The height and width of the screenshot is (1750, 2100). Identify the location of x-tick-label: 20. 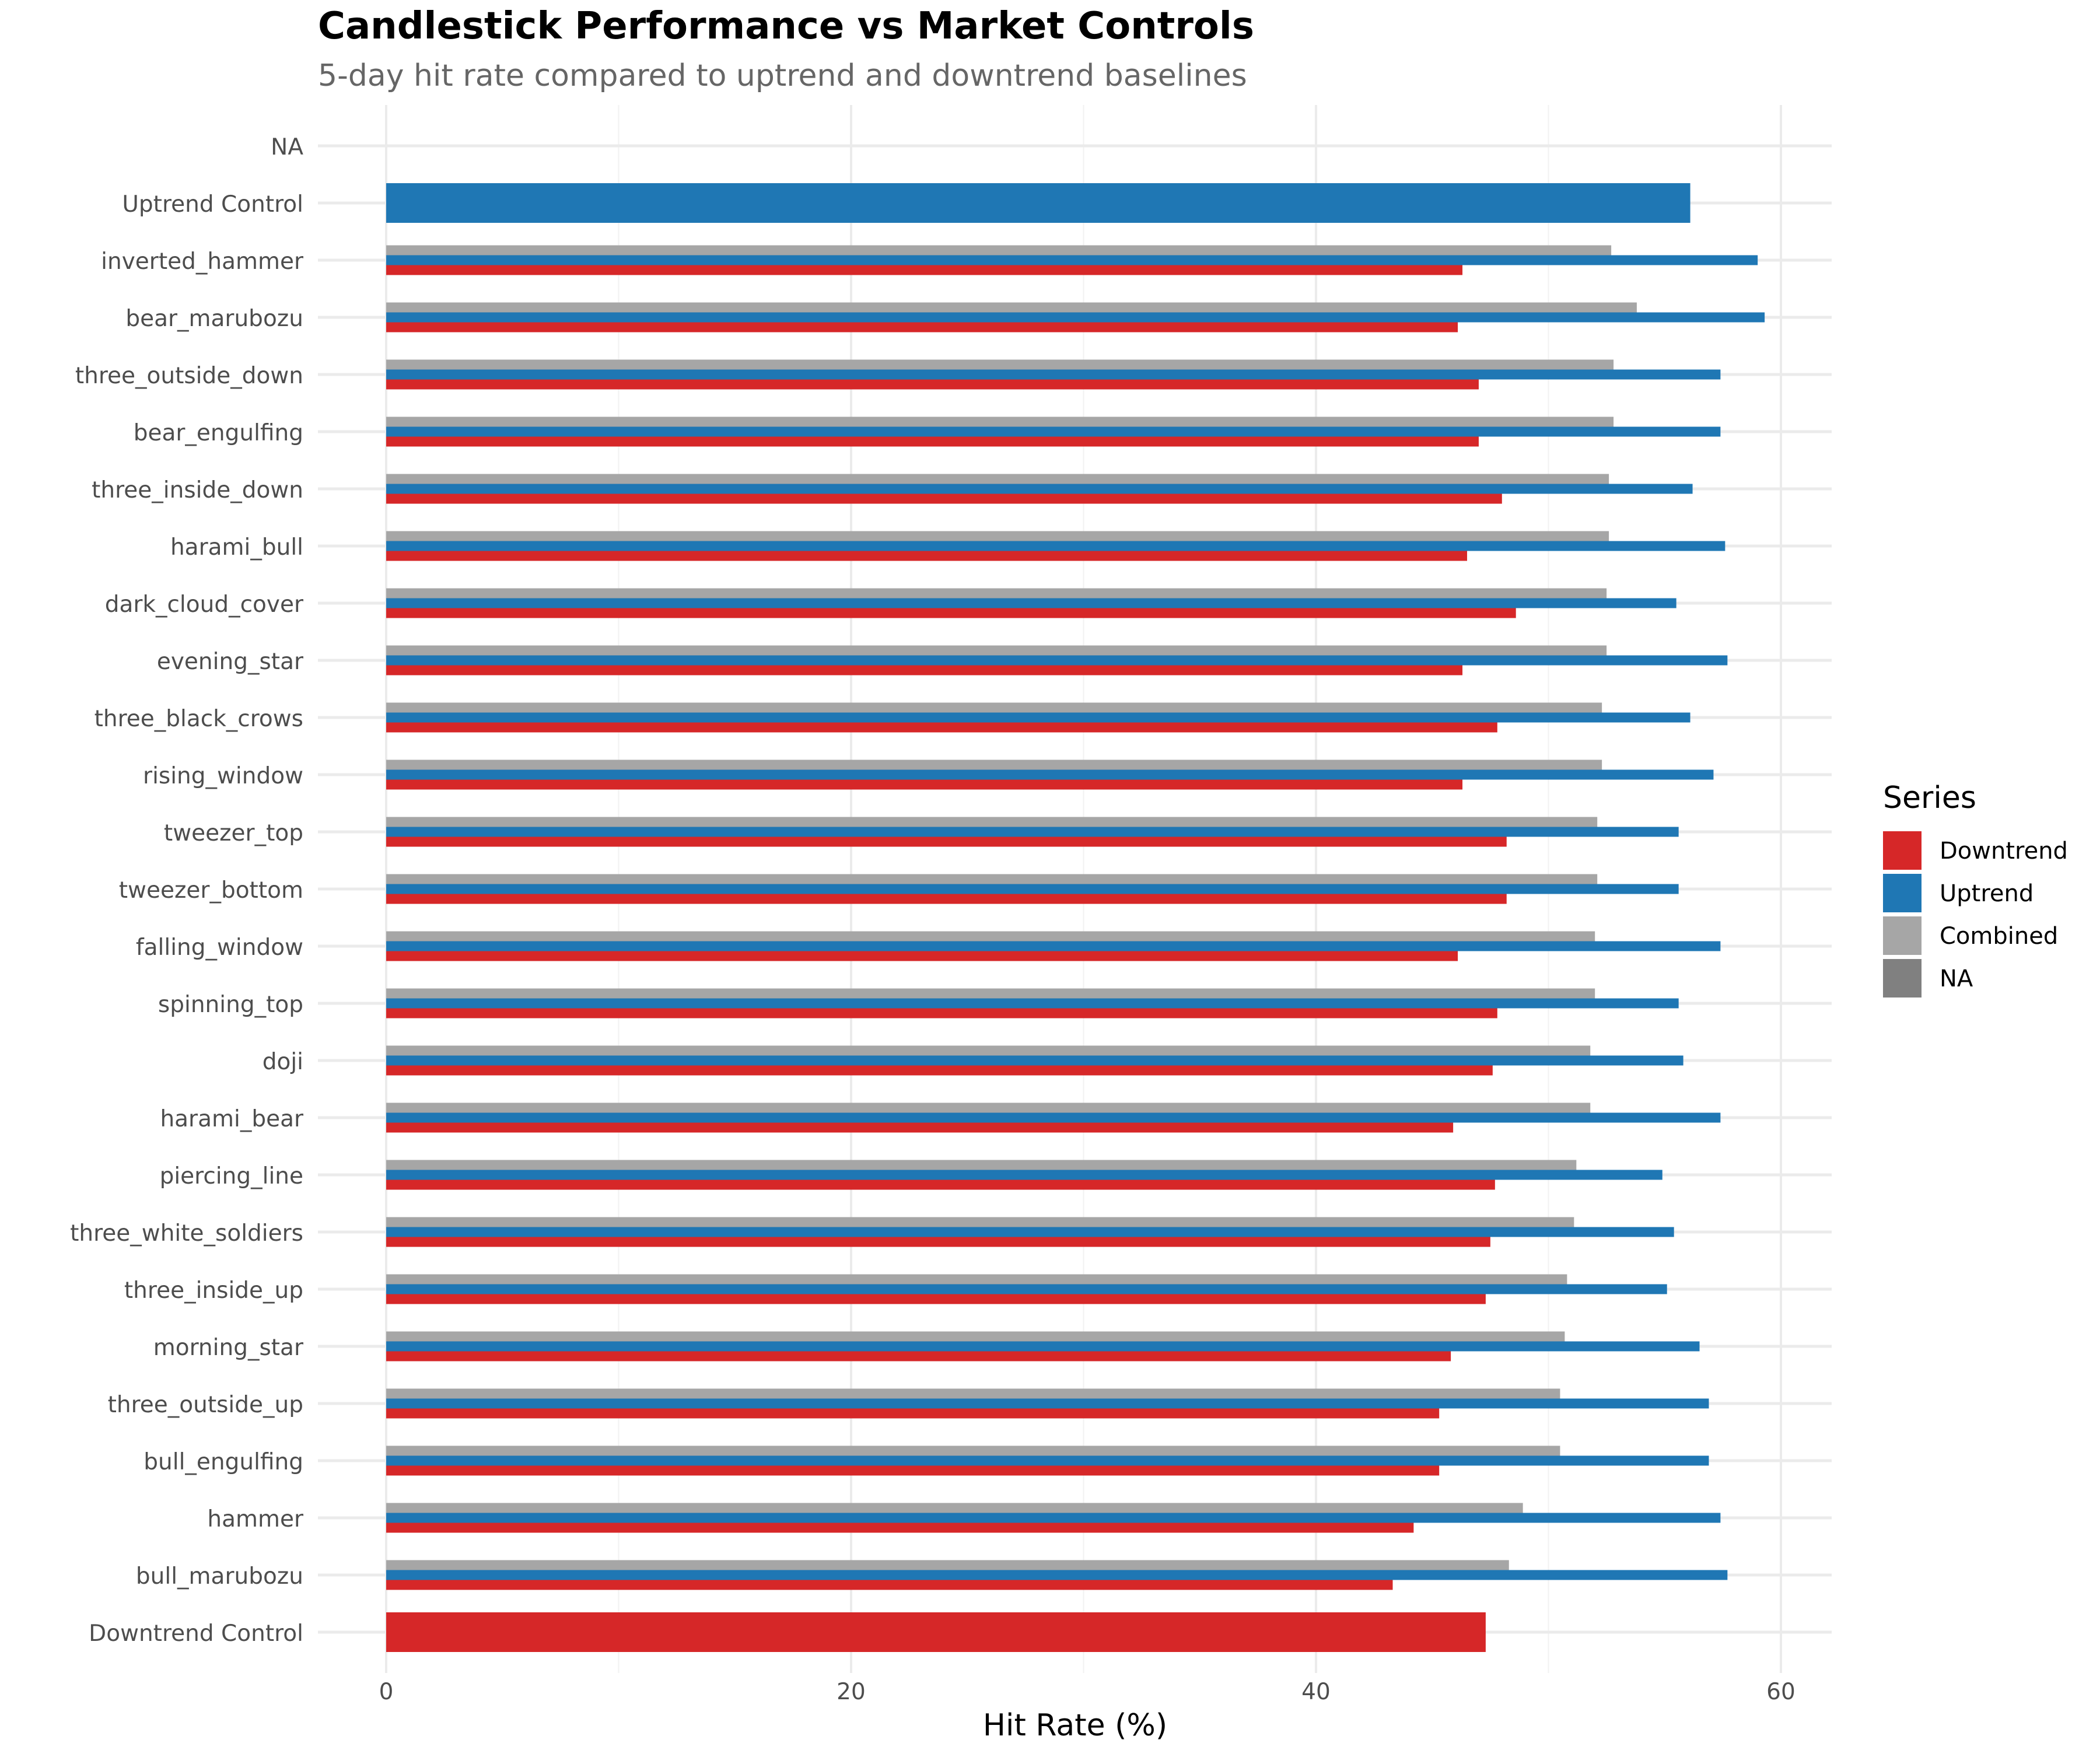
(851, 1692).